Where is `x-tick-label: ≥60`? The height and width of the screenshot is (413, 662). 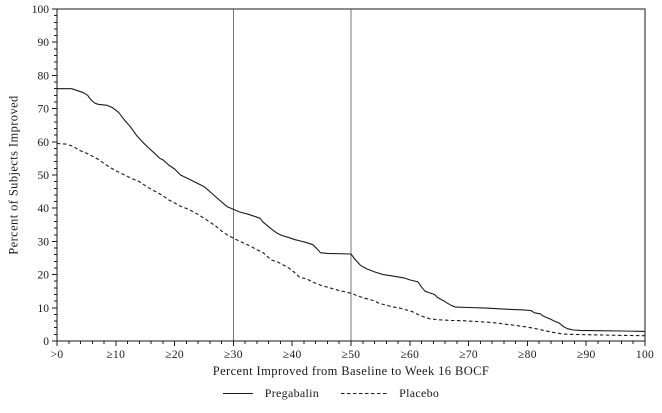 x-tick-label: ≥60 is located at coordinates (409, 355).